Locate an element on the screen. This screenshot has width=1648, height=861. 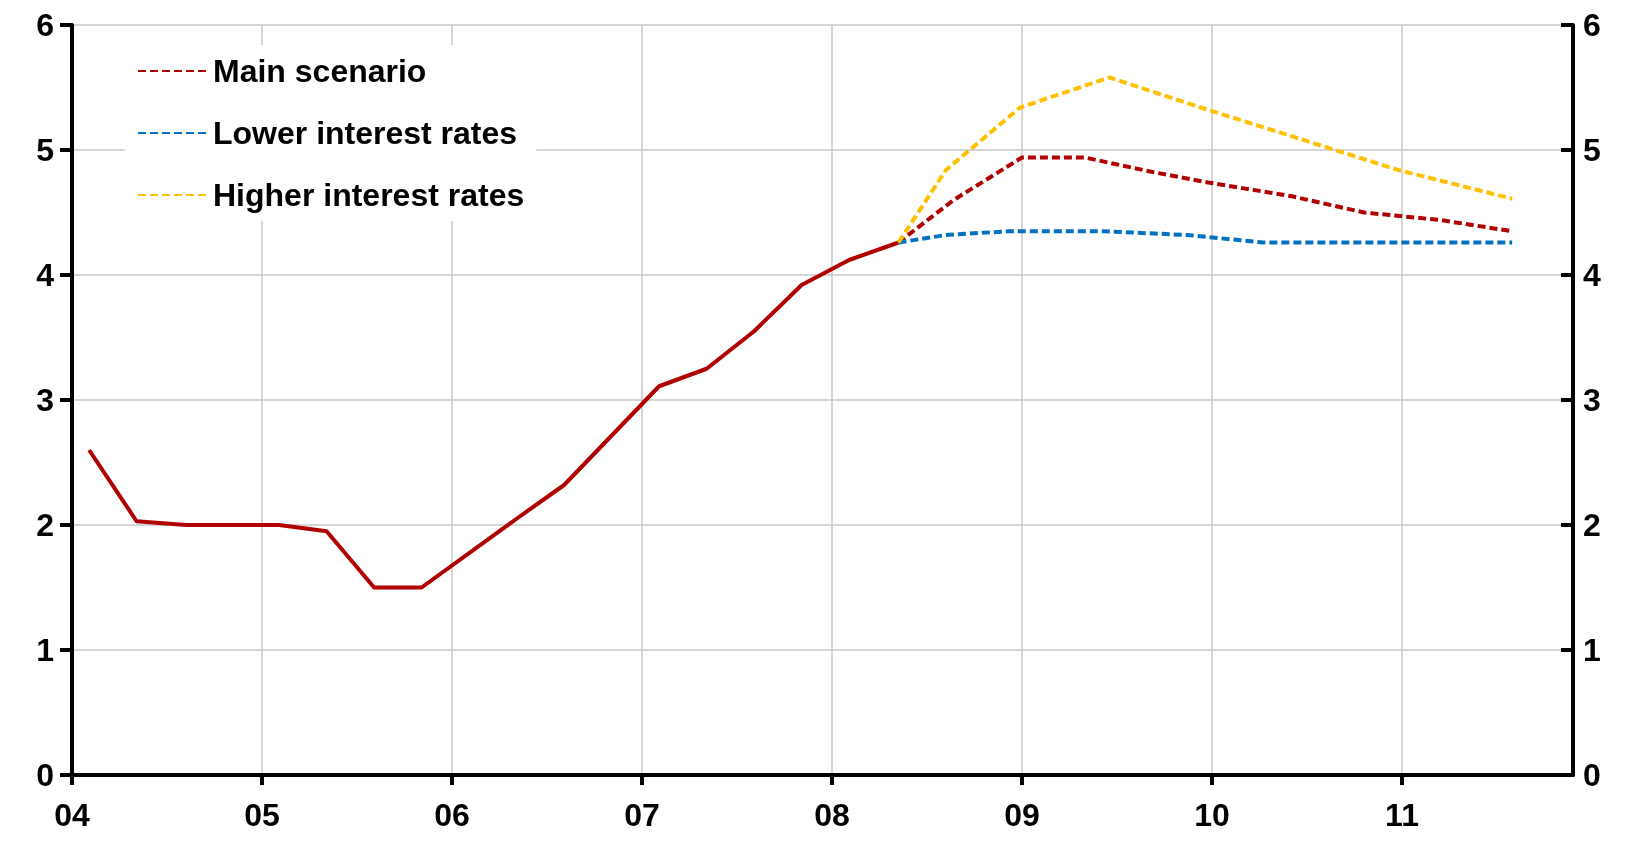
x-tick-label: 04 is located at coordinates (72, 815).